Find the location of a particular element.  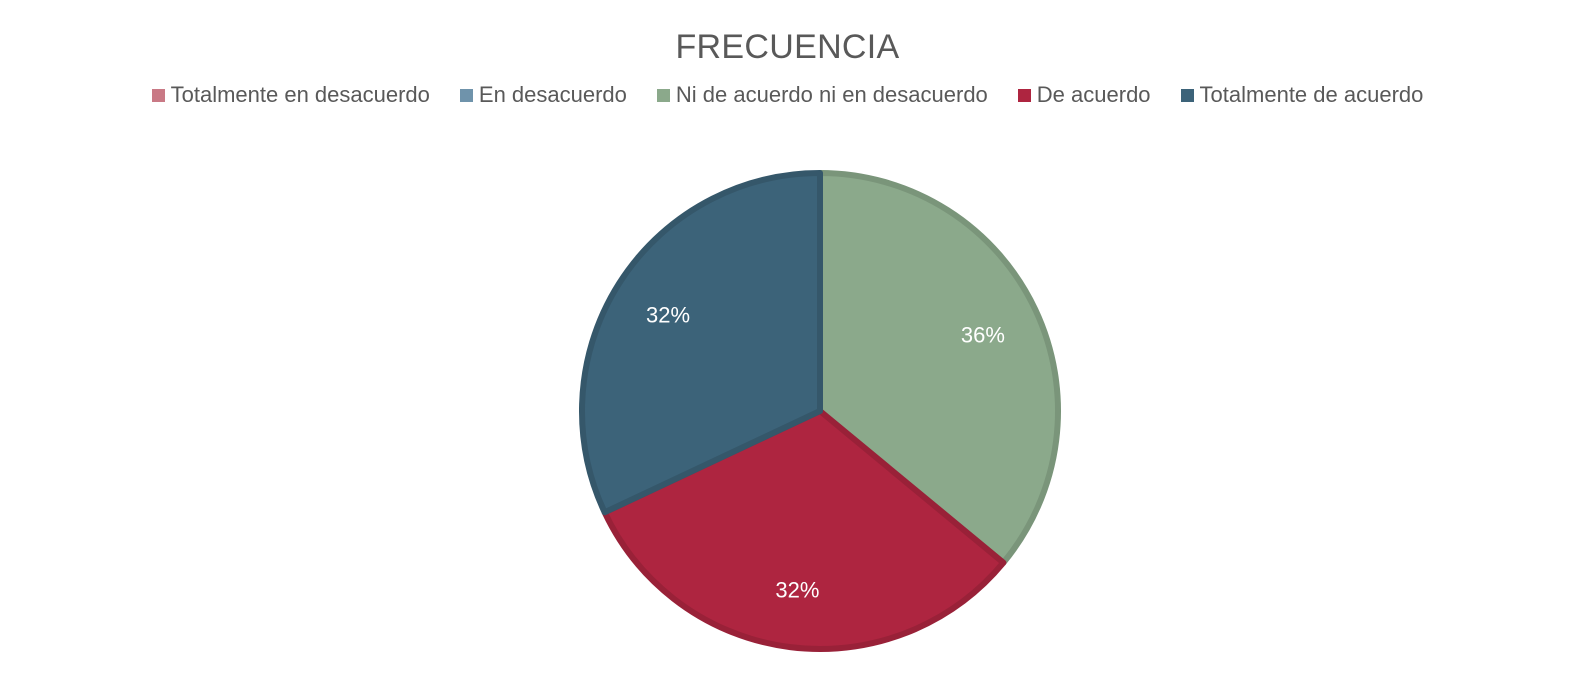

legend-item-ni-de-acuerdo-ni-en-desacuerdo: Ni de acuerdo ni en desacuerdo is located at coordinates (822, 95).